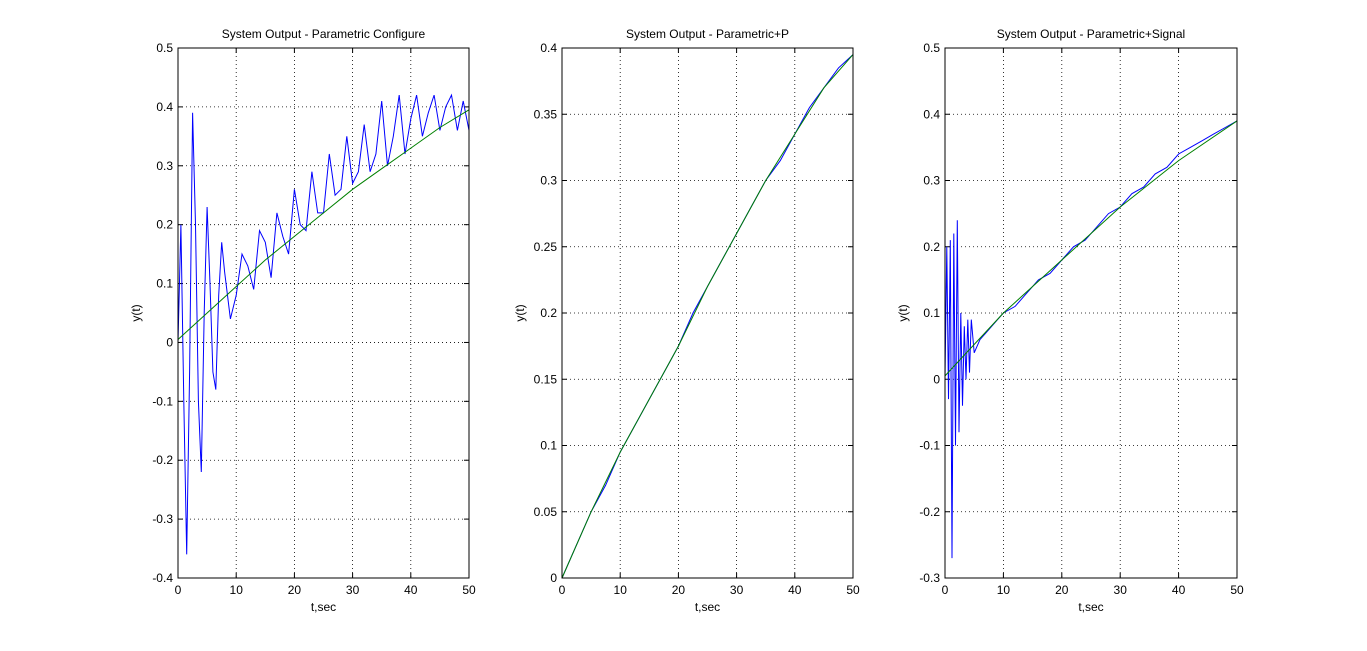  What do you see at coordinates (1091, 34) in the screenshot?
I see `chart-title: System Output - Parametric+Signal` at bounding box center [1091, 34].